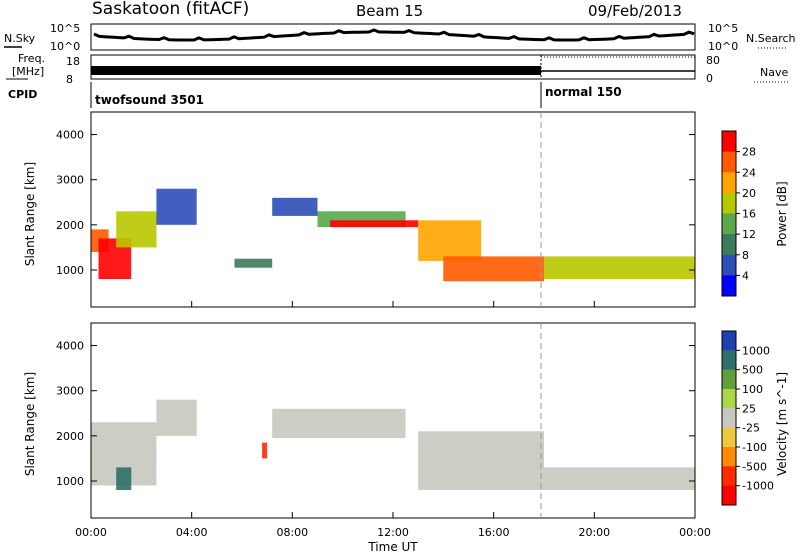  I want to click on power-colorbar: 4 8 12 16 20 24 28, so click(738, 213).